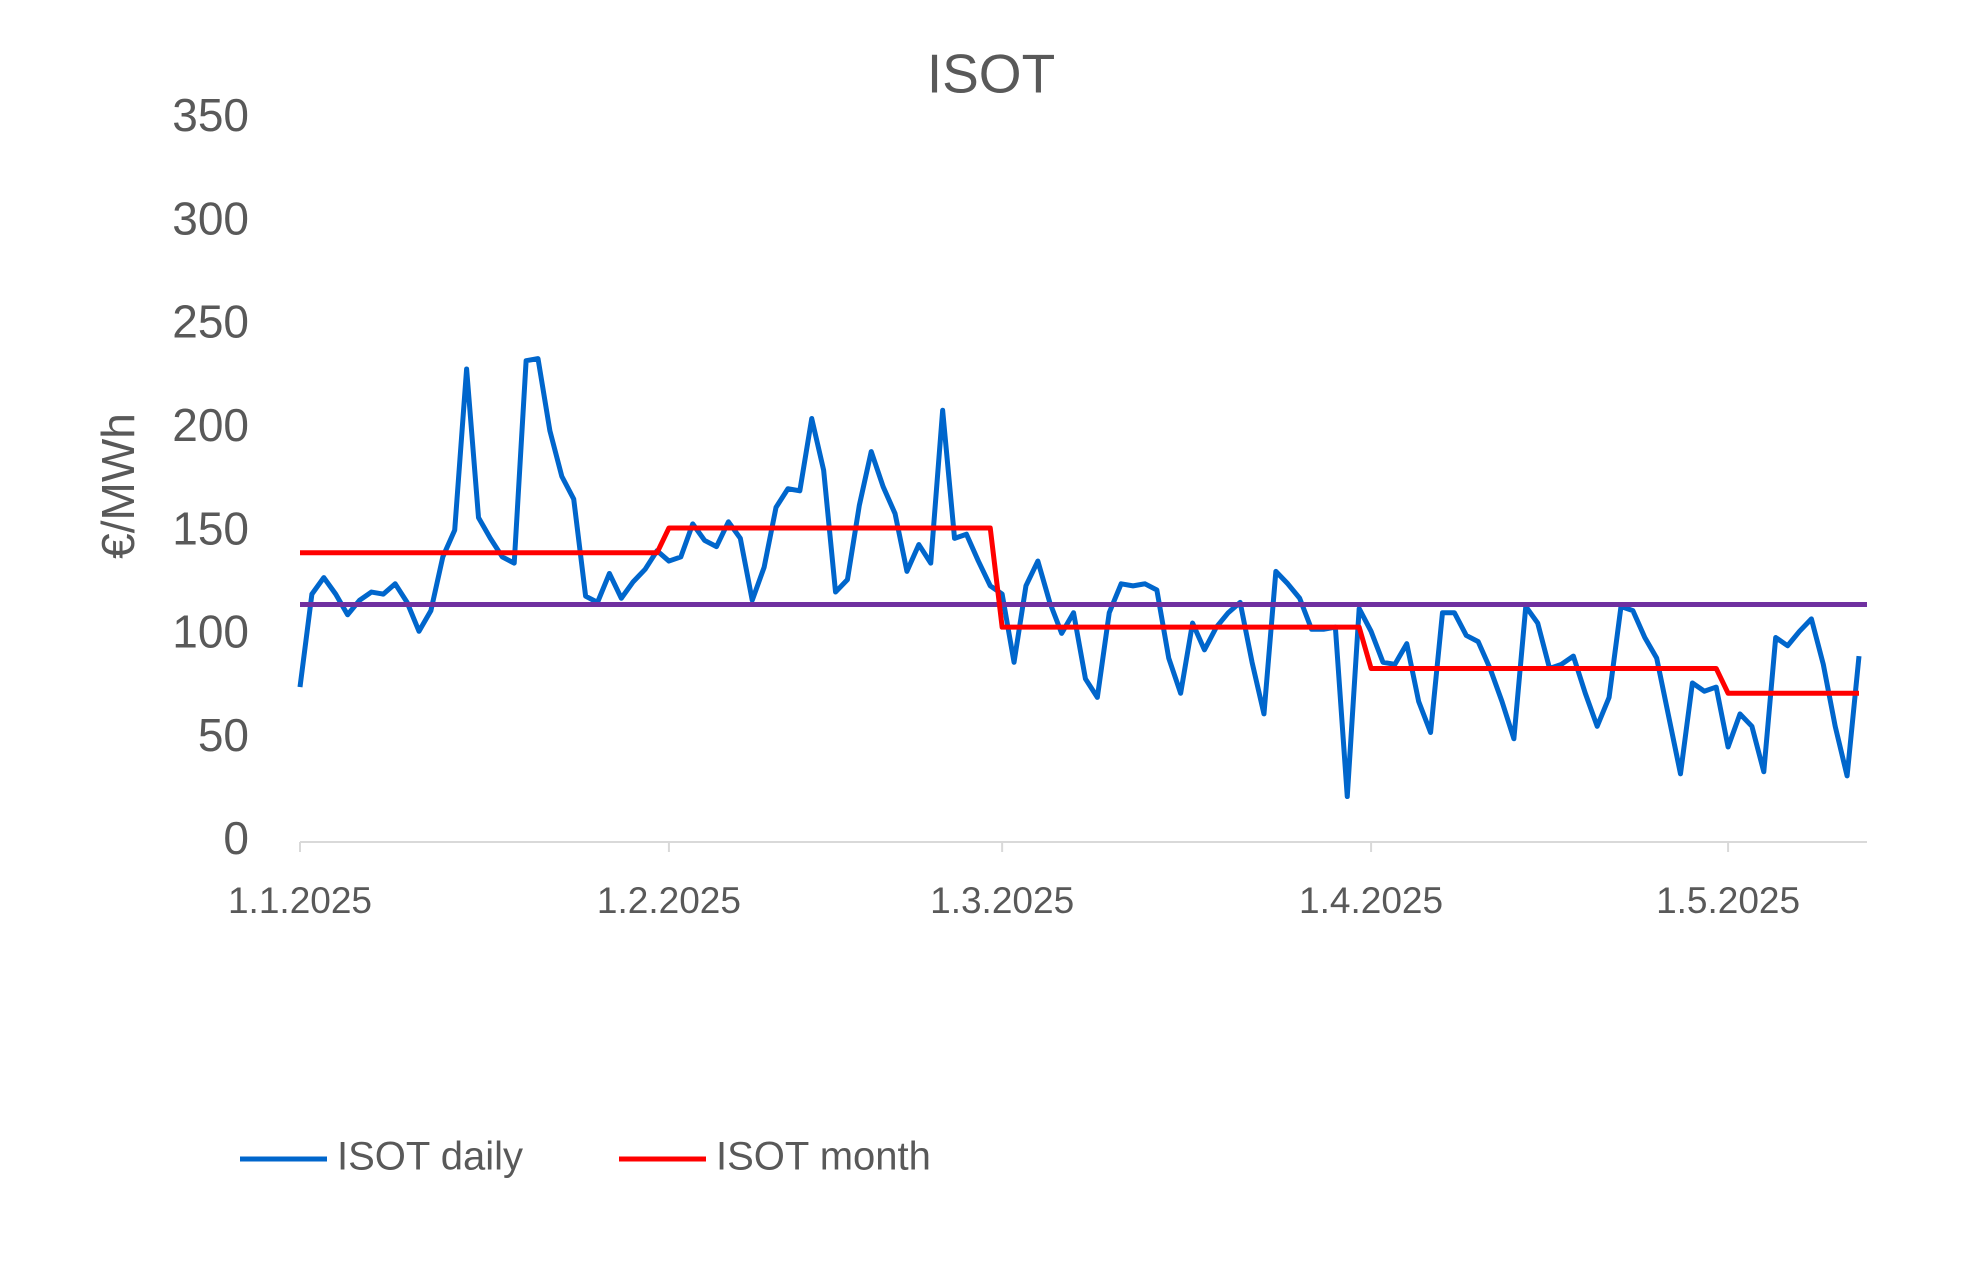 Image resolution: width=1980 pixels, height=1262 pixels. Describe the element at coordinates (1002, 900) in the screenshot. I see `x-tick-label: 1.3.2025` at that location.